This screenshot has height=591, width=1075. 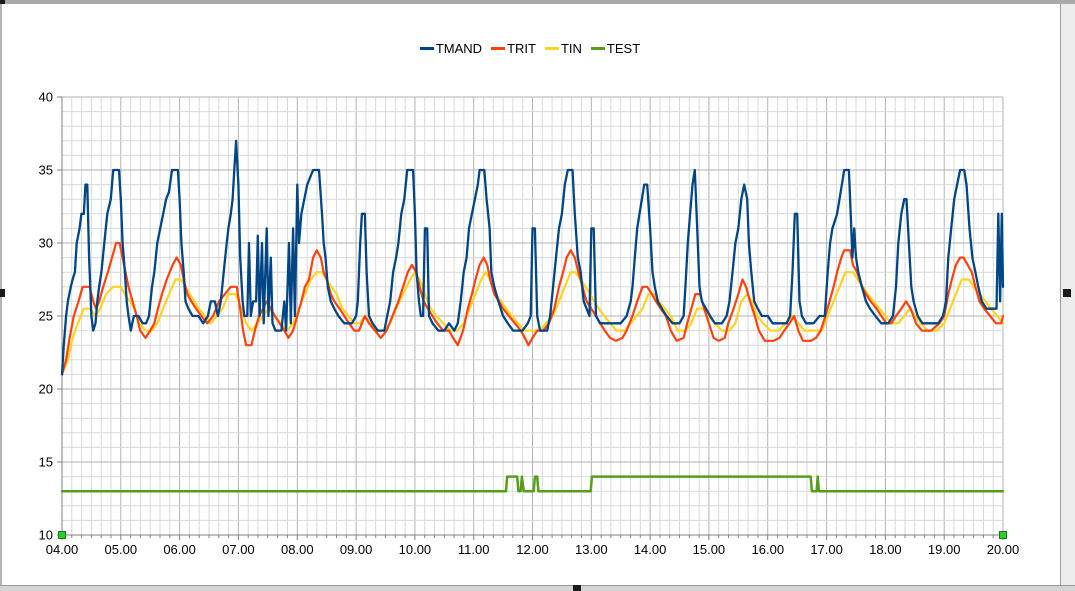 I want to click on x-tick-label: 20.00, so click(x=1003, y=549).